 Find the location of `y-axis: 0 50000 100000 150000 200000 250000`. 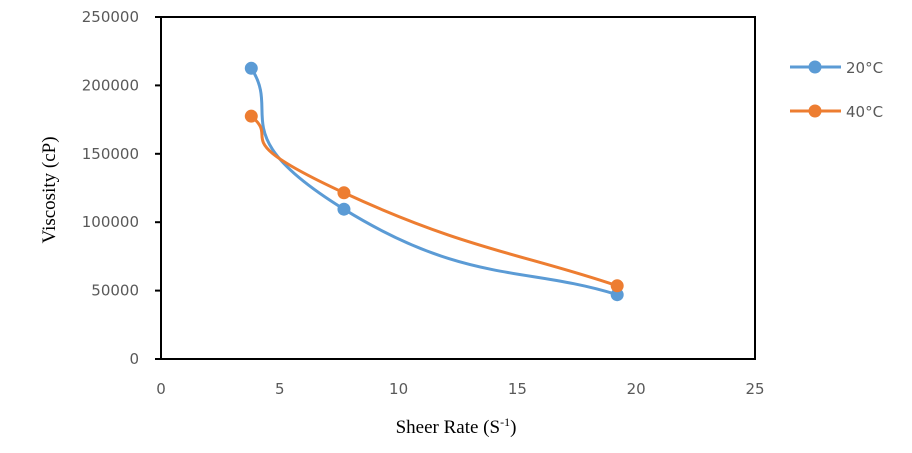

y-axis: 0 50000 100000 150000 200000 250000 is located at coordinates (121, 188).